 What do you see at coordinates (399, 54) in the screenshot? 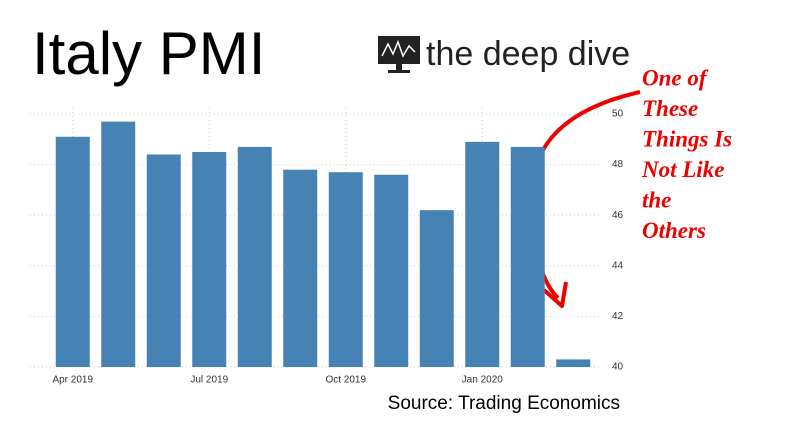
I see `logo-icon` at bounding box center [399, 54].